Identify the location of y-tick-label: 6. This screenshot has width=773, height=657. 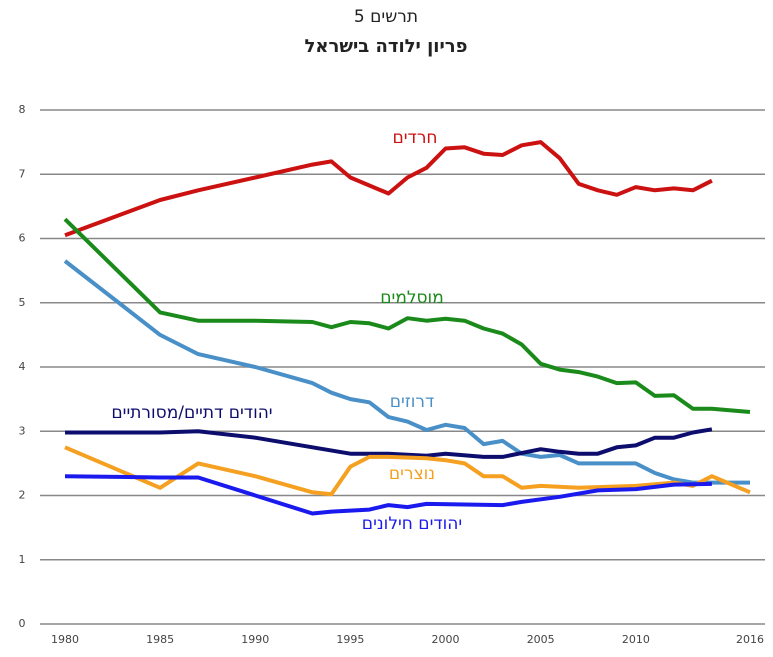
(22, 238).